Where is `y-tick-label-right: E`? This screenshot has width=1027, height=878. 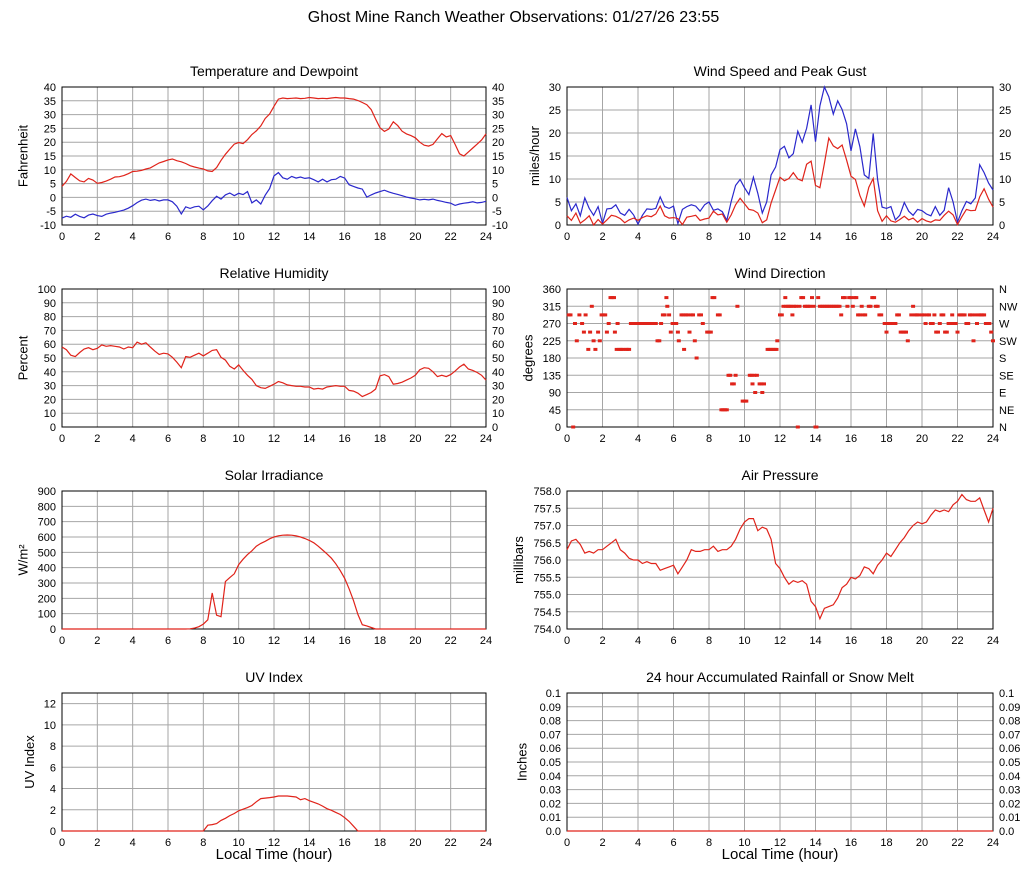 y-tick-label-right: E is located at coordinates (1002, 394).